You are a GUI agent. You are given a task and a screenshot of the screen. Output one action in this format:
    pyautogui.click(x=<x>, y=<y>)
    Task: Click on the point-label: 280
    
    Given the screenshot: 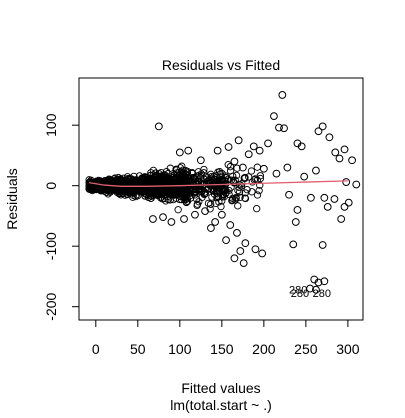 What is the action you would take?
    pyautogui.click(x=322, y=294)
    